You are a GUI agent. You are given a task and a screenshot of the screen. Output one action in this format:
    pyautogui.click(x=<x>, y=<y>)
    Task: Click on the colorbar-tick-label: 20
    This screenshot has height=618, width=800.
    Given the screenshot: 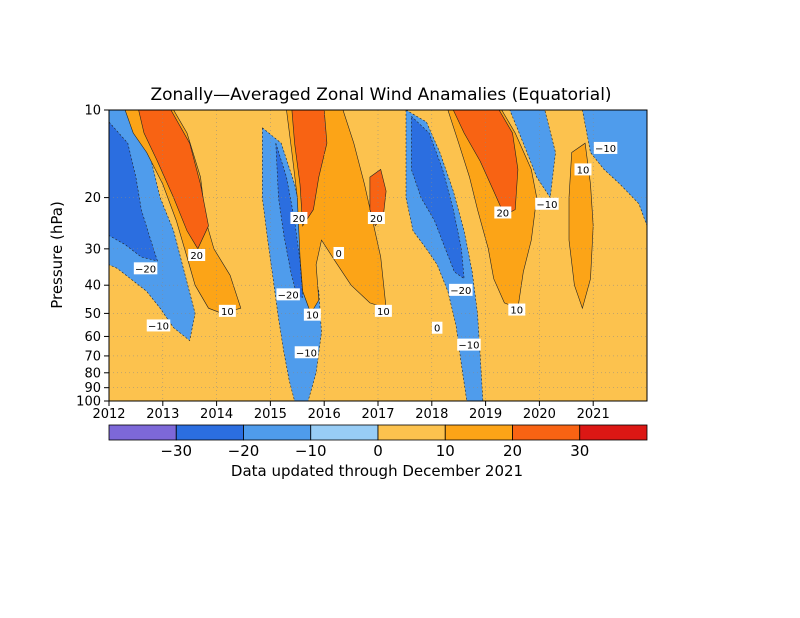 What is the action you would take?
    pyautogui.click(x=512, y=451)
    